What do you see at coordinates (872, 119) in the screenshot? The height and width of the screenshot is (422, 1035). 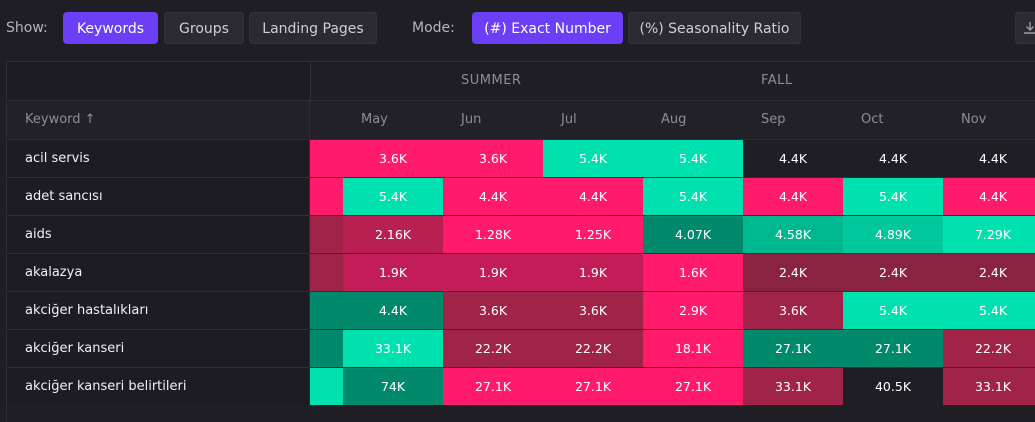 I see `month-header-oct: Oct` at bounding box center [872, 119].